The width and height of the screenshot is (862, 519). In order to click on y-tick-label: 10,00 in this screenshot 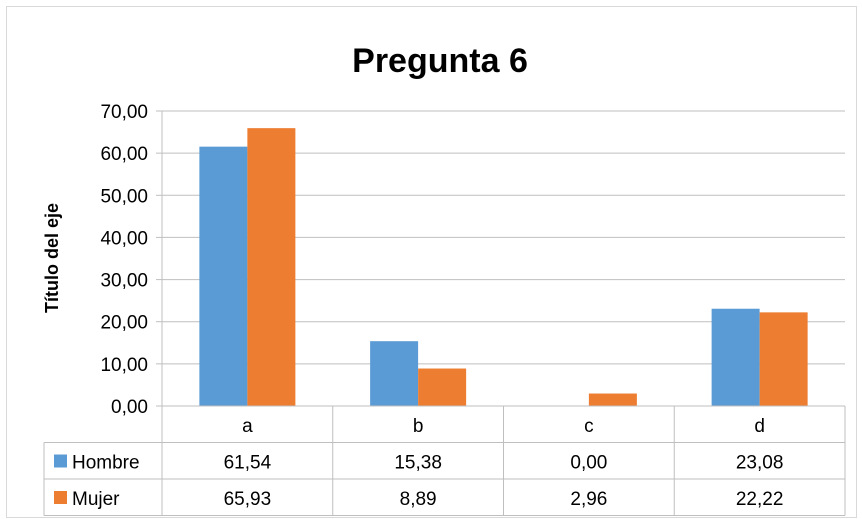, I will do `click(124, 365)`.